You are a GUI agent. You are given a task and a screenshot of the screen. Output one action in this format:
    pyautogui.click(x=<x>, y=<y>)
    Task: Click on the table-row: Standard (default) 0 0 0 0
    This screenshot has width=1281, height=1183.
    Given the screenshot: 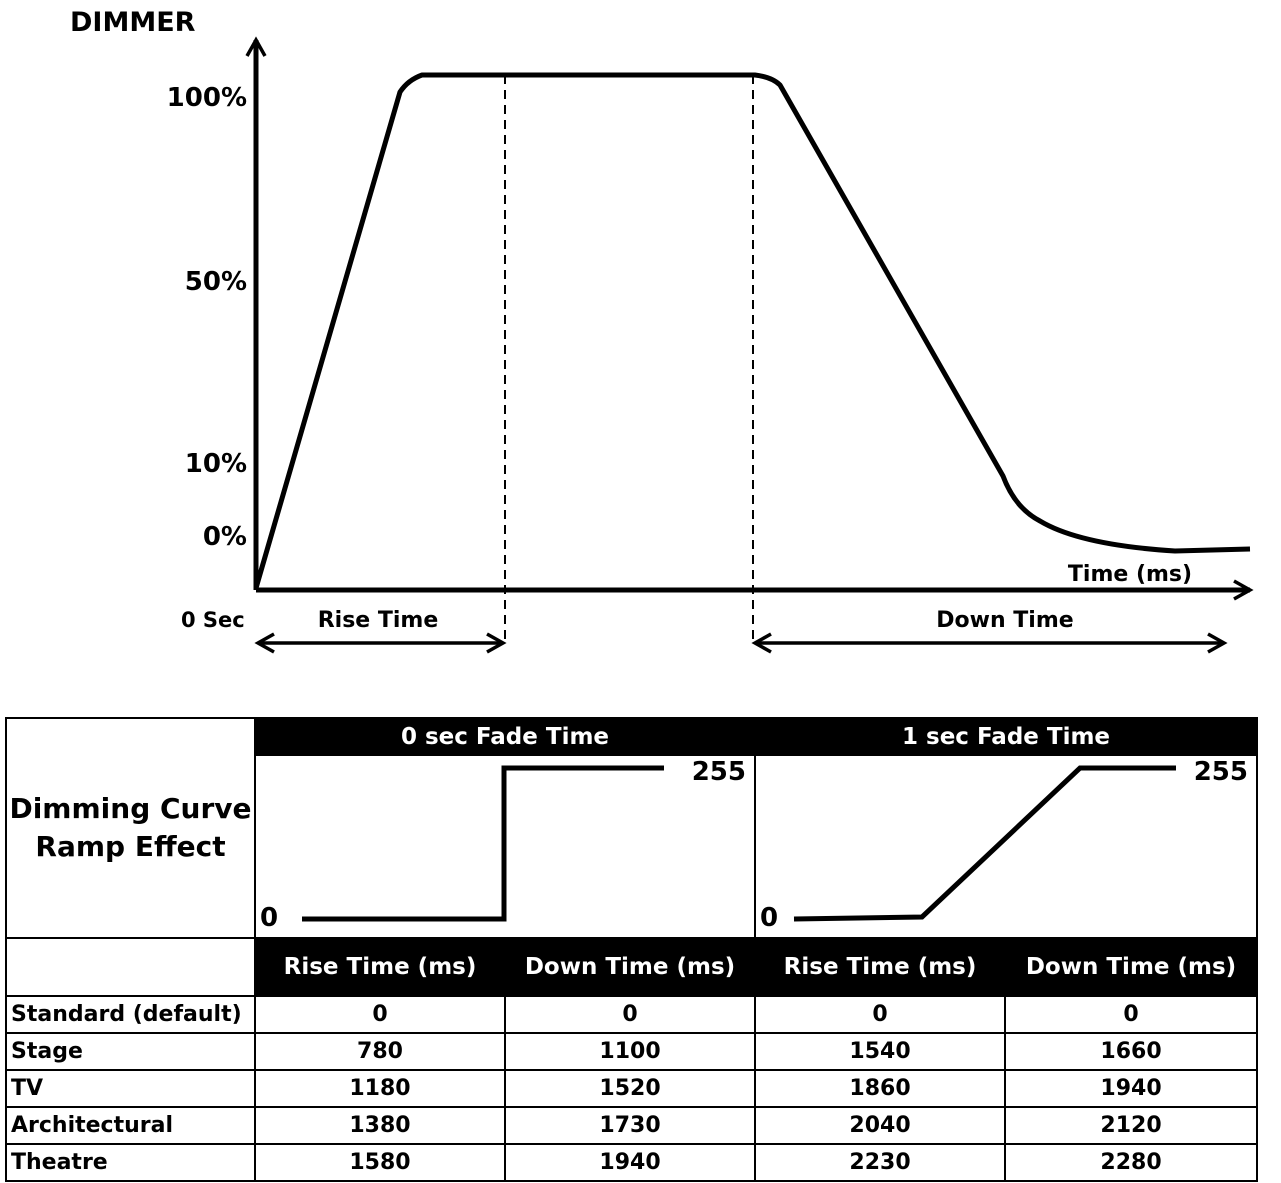 What is the action you would take?
    pyautogui.click(x=632, y=1014)
    